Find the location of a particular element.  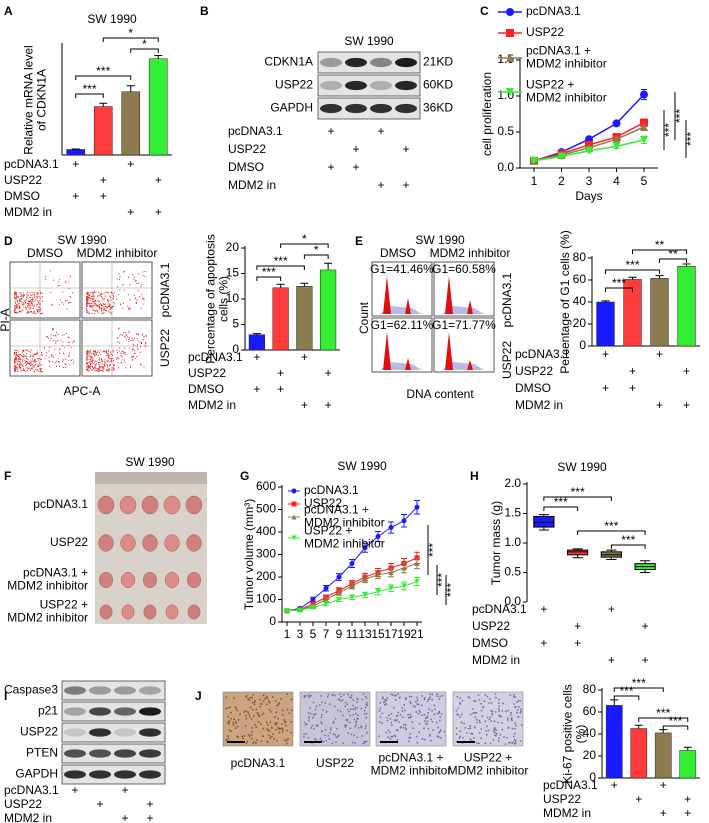

legend-label: pcDNA3.1 + MDM2 inhibitor is located at coordinates (344, 516).